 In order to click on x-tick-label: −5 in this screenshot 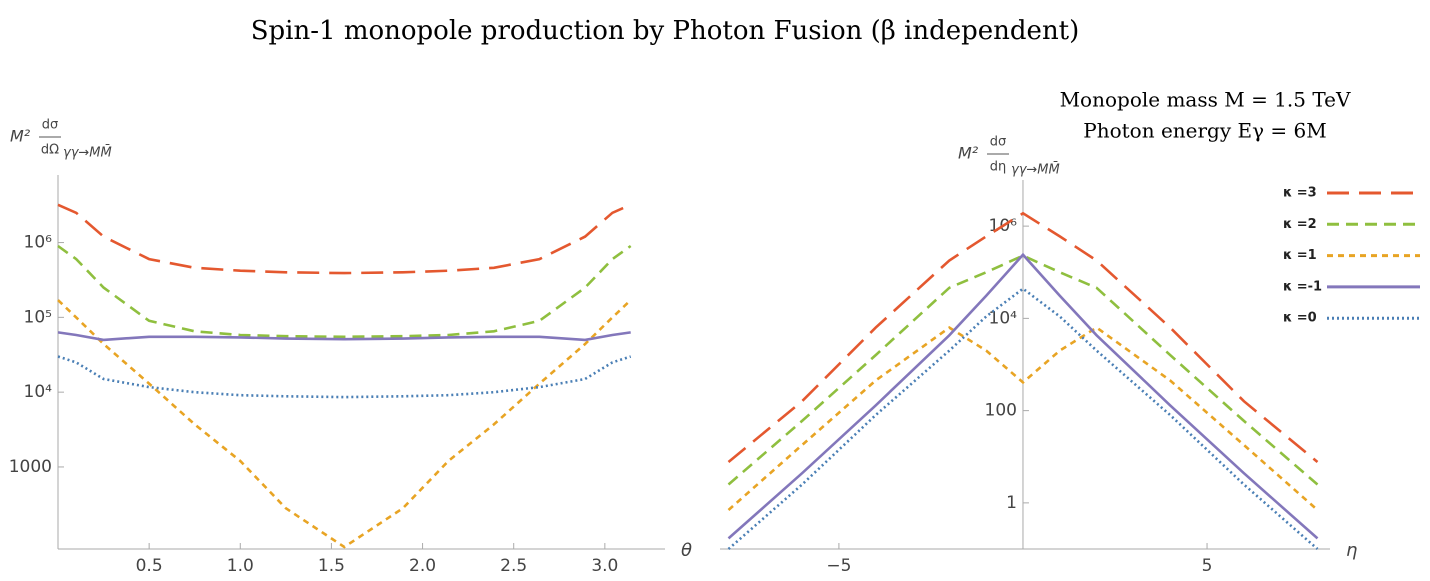, I will do `click(838, 566)`.